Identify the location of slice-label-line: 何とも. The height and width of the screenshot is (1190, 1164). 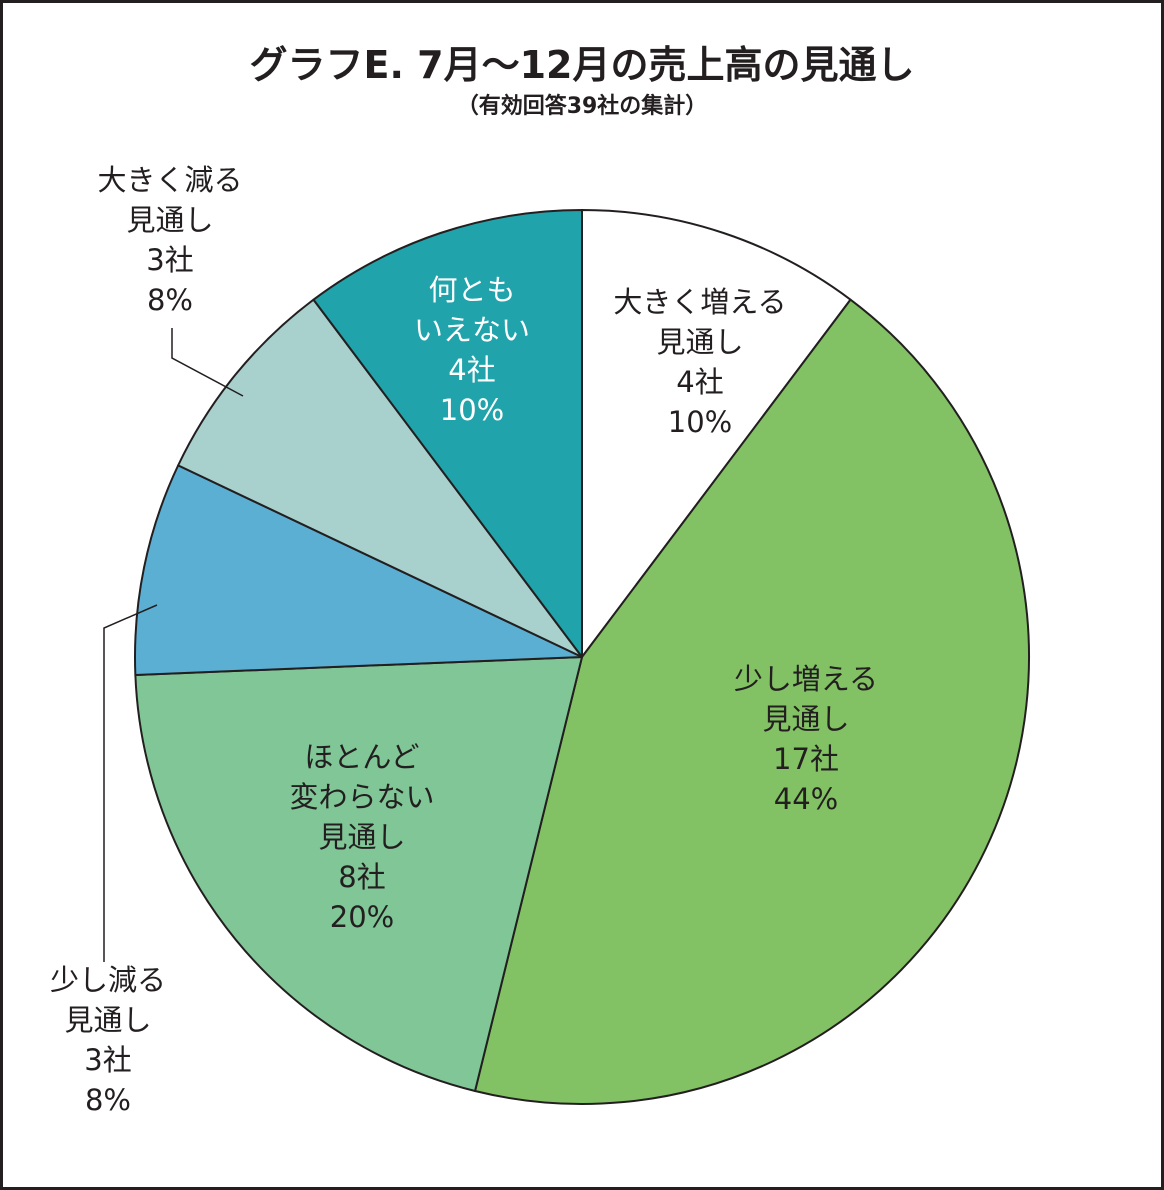
(471, 290).